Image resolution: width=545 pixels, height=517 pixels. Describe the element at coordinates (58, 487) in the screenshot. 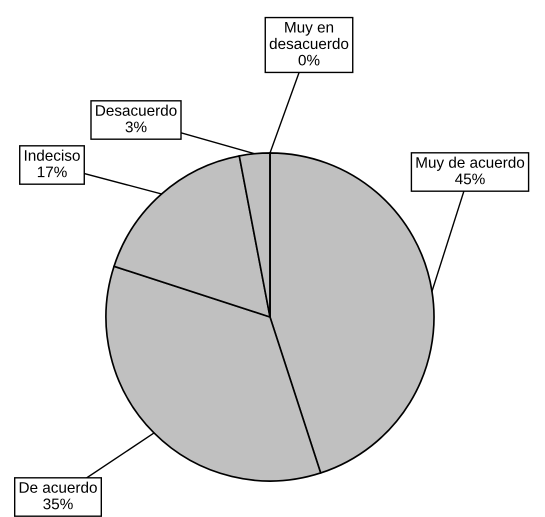

I see `slice-label: De acuerdo` at that location.